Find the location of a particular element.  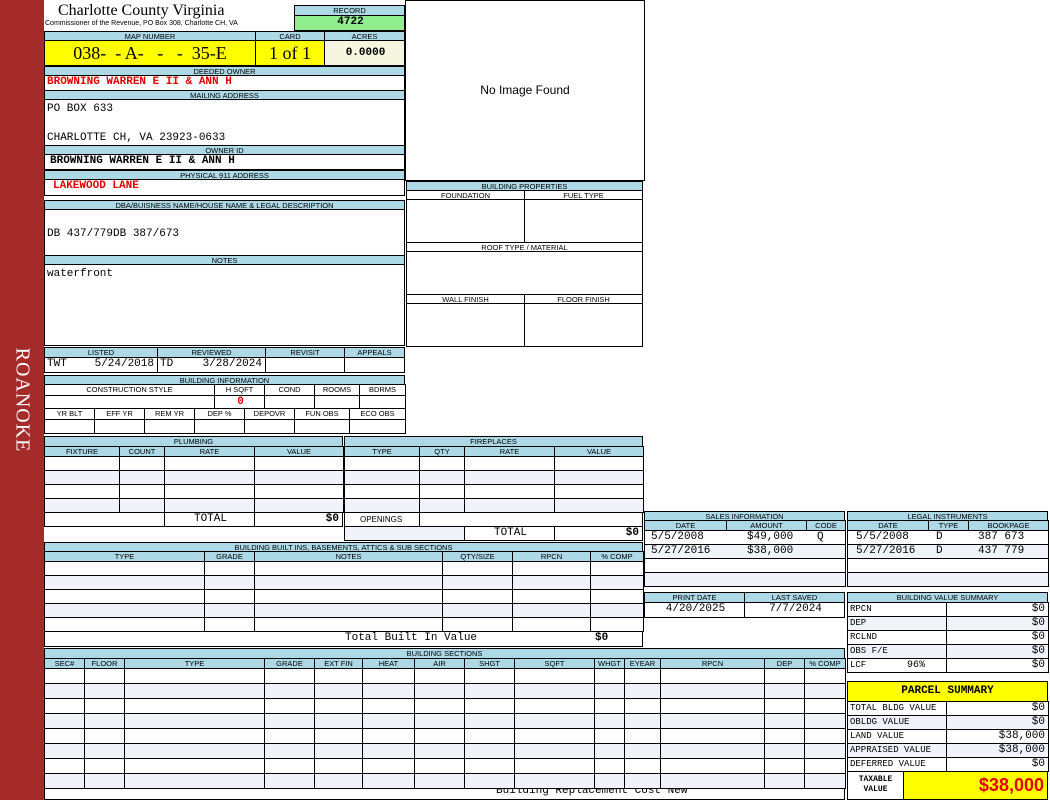

district-label: ROANOKE is located at coordinates (22, 400).